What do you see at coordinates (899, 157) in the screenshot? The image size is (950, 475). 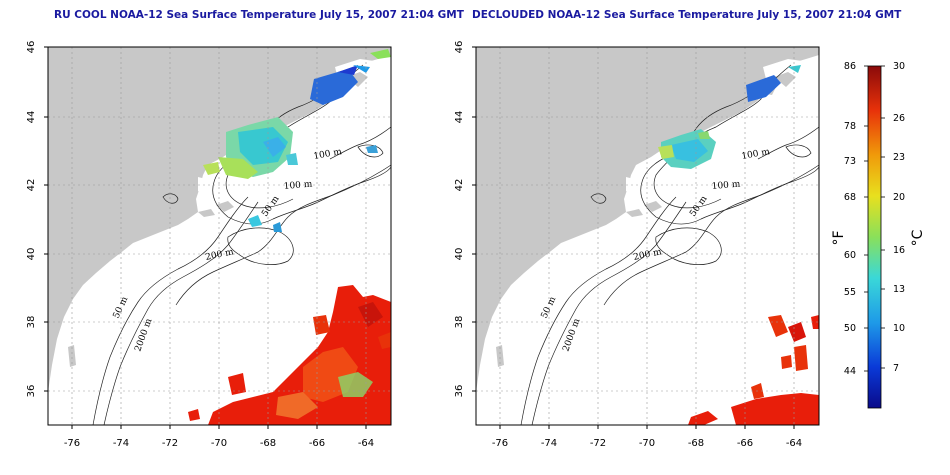 I see `celsius-tick-label: 23` at bounding box center [899, 157].